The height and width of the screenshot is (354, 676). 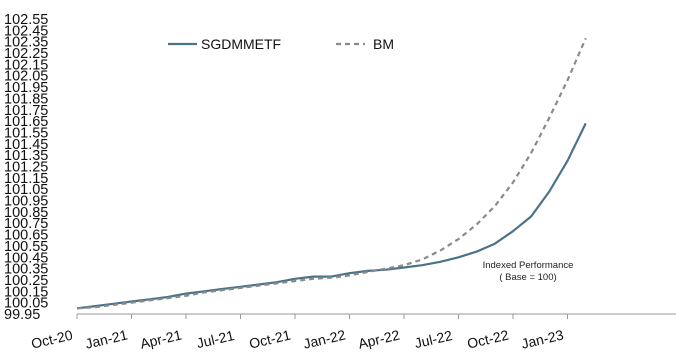 I want to click on y-tick-label: 101.85, so click(x=26, y=99).